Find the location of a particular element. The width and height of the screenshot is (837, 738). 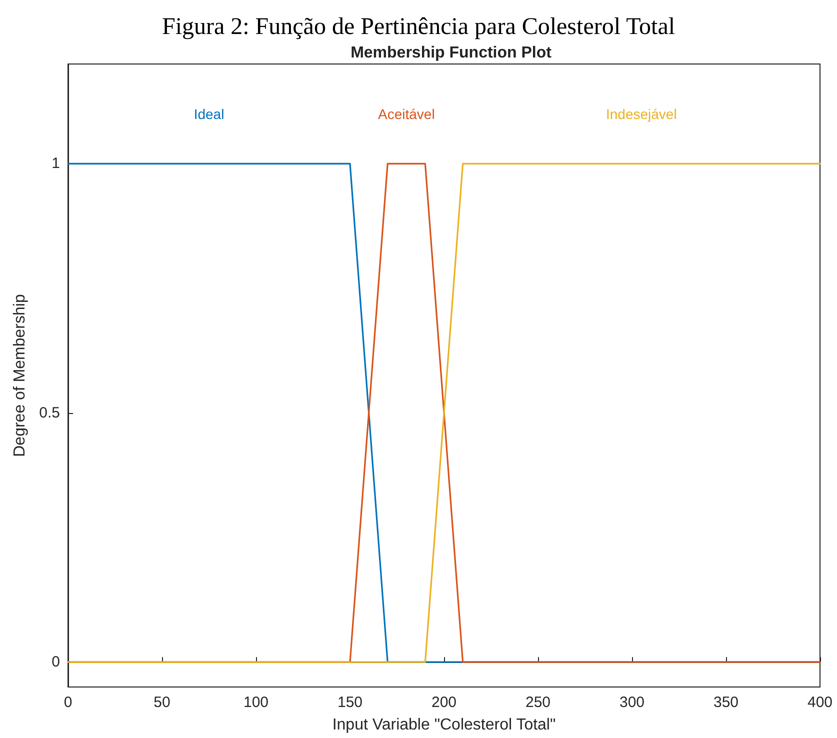

text: Indesejável is located at coordinates (641, 114).